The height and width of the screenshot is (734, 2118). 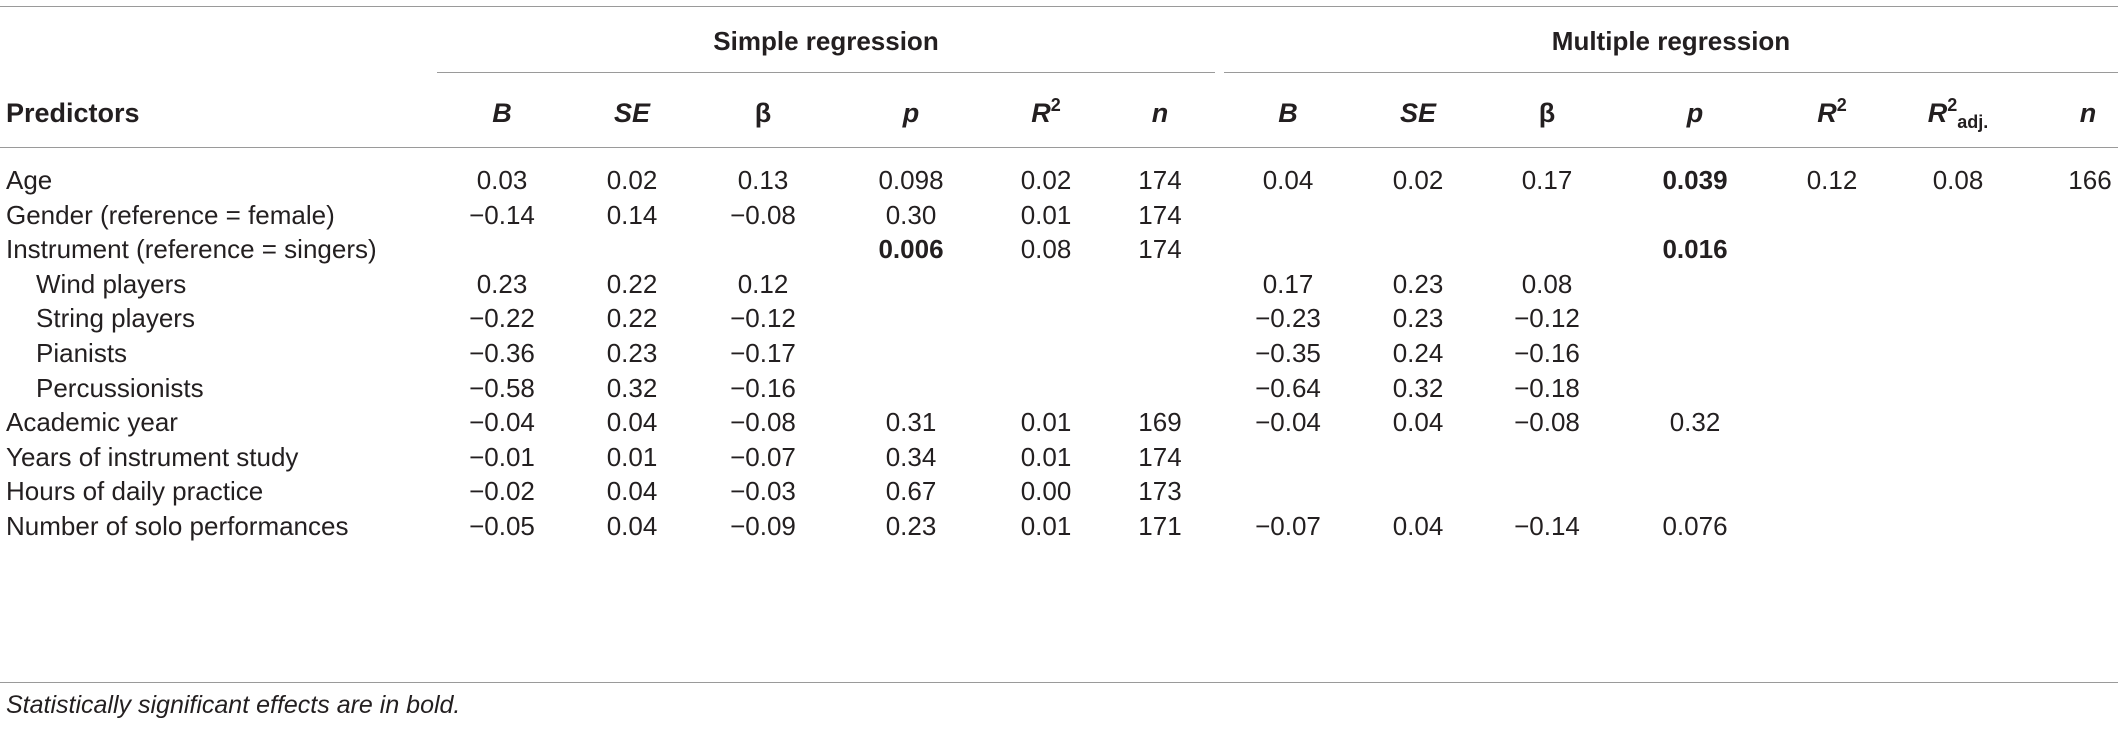 I want to click on multiple-b-cell: −0.23, so click(x=1288, y=318).